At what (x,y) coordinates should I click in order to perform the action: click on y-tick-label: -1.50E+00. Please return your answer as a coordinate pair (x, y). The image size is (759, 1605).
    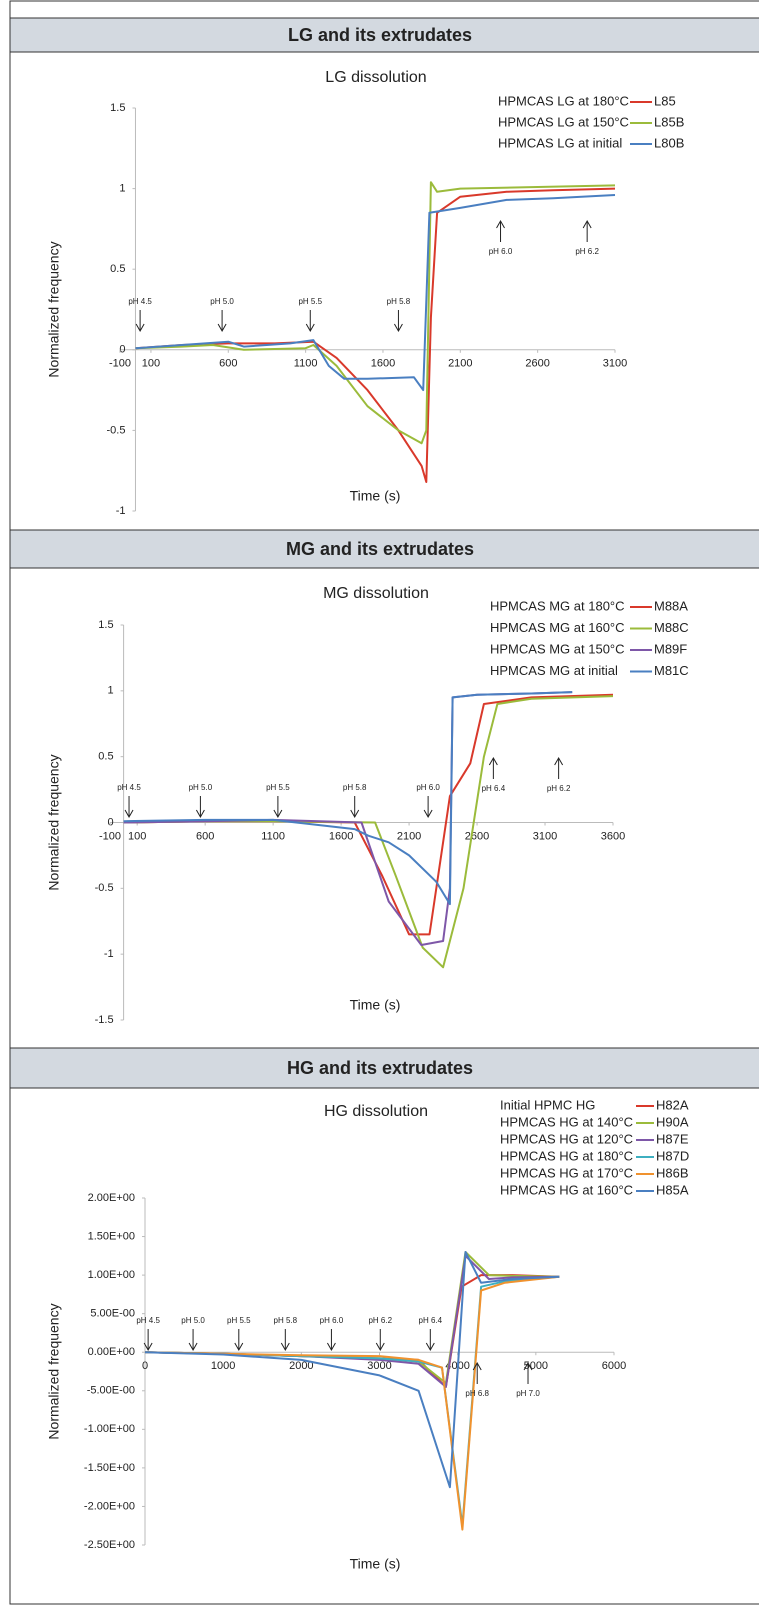
    Looking at the image, I should click on (109, 1468).